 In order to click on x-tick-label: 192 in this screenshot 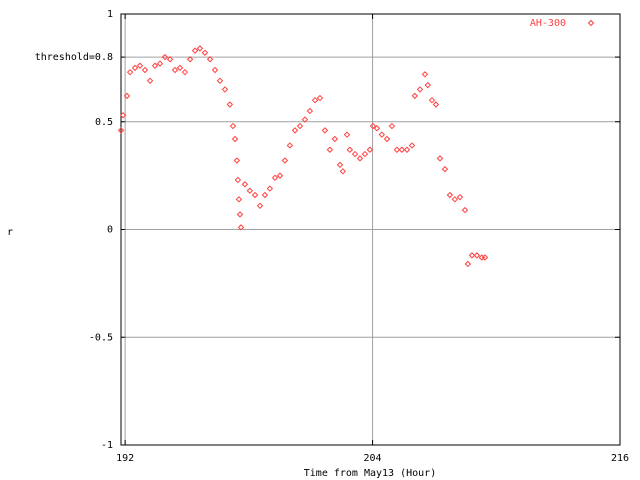, I will do `click(125, 458)`.